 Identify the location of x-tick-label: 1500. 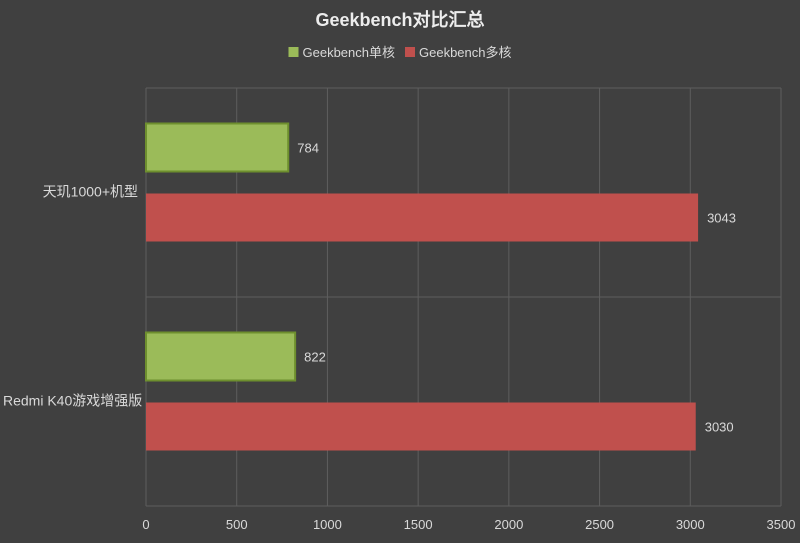
(418, 524).